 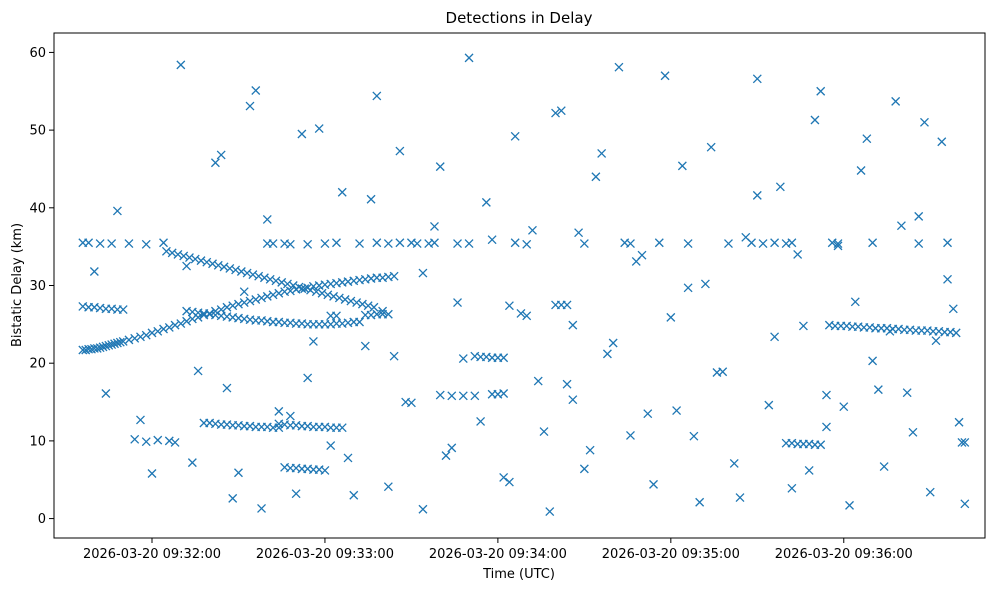 I want to click on x-tick-label: 2026-03-20 09:33:00, so click(x=325, y=554).